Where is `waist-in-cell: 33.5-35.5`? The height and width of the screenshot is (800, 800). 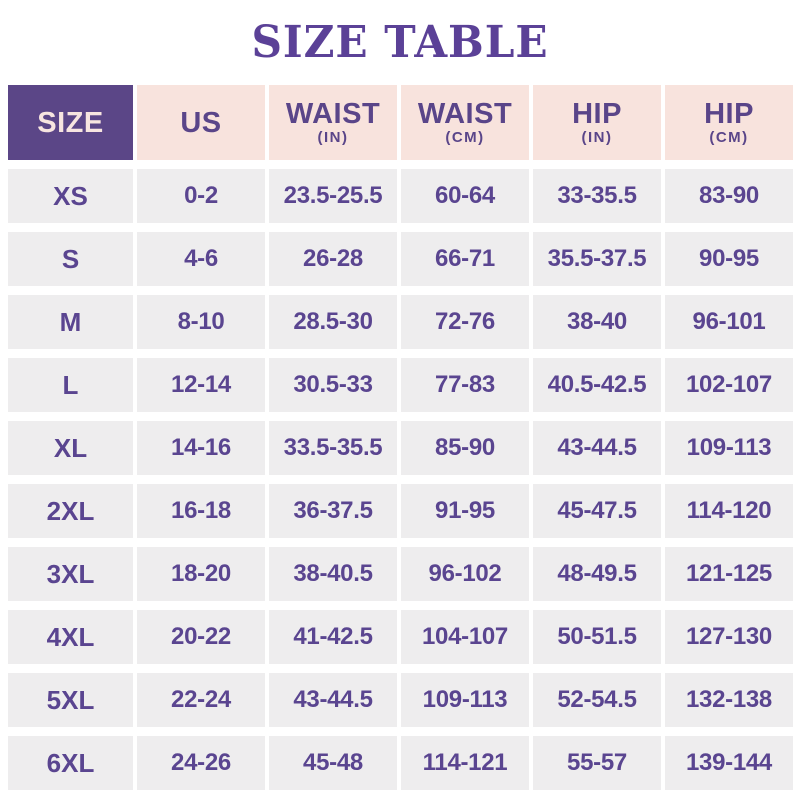 waist-in-cell: 33.5-35.5 is located at coordinates (333, 448).